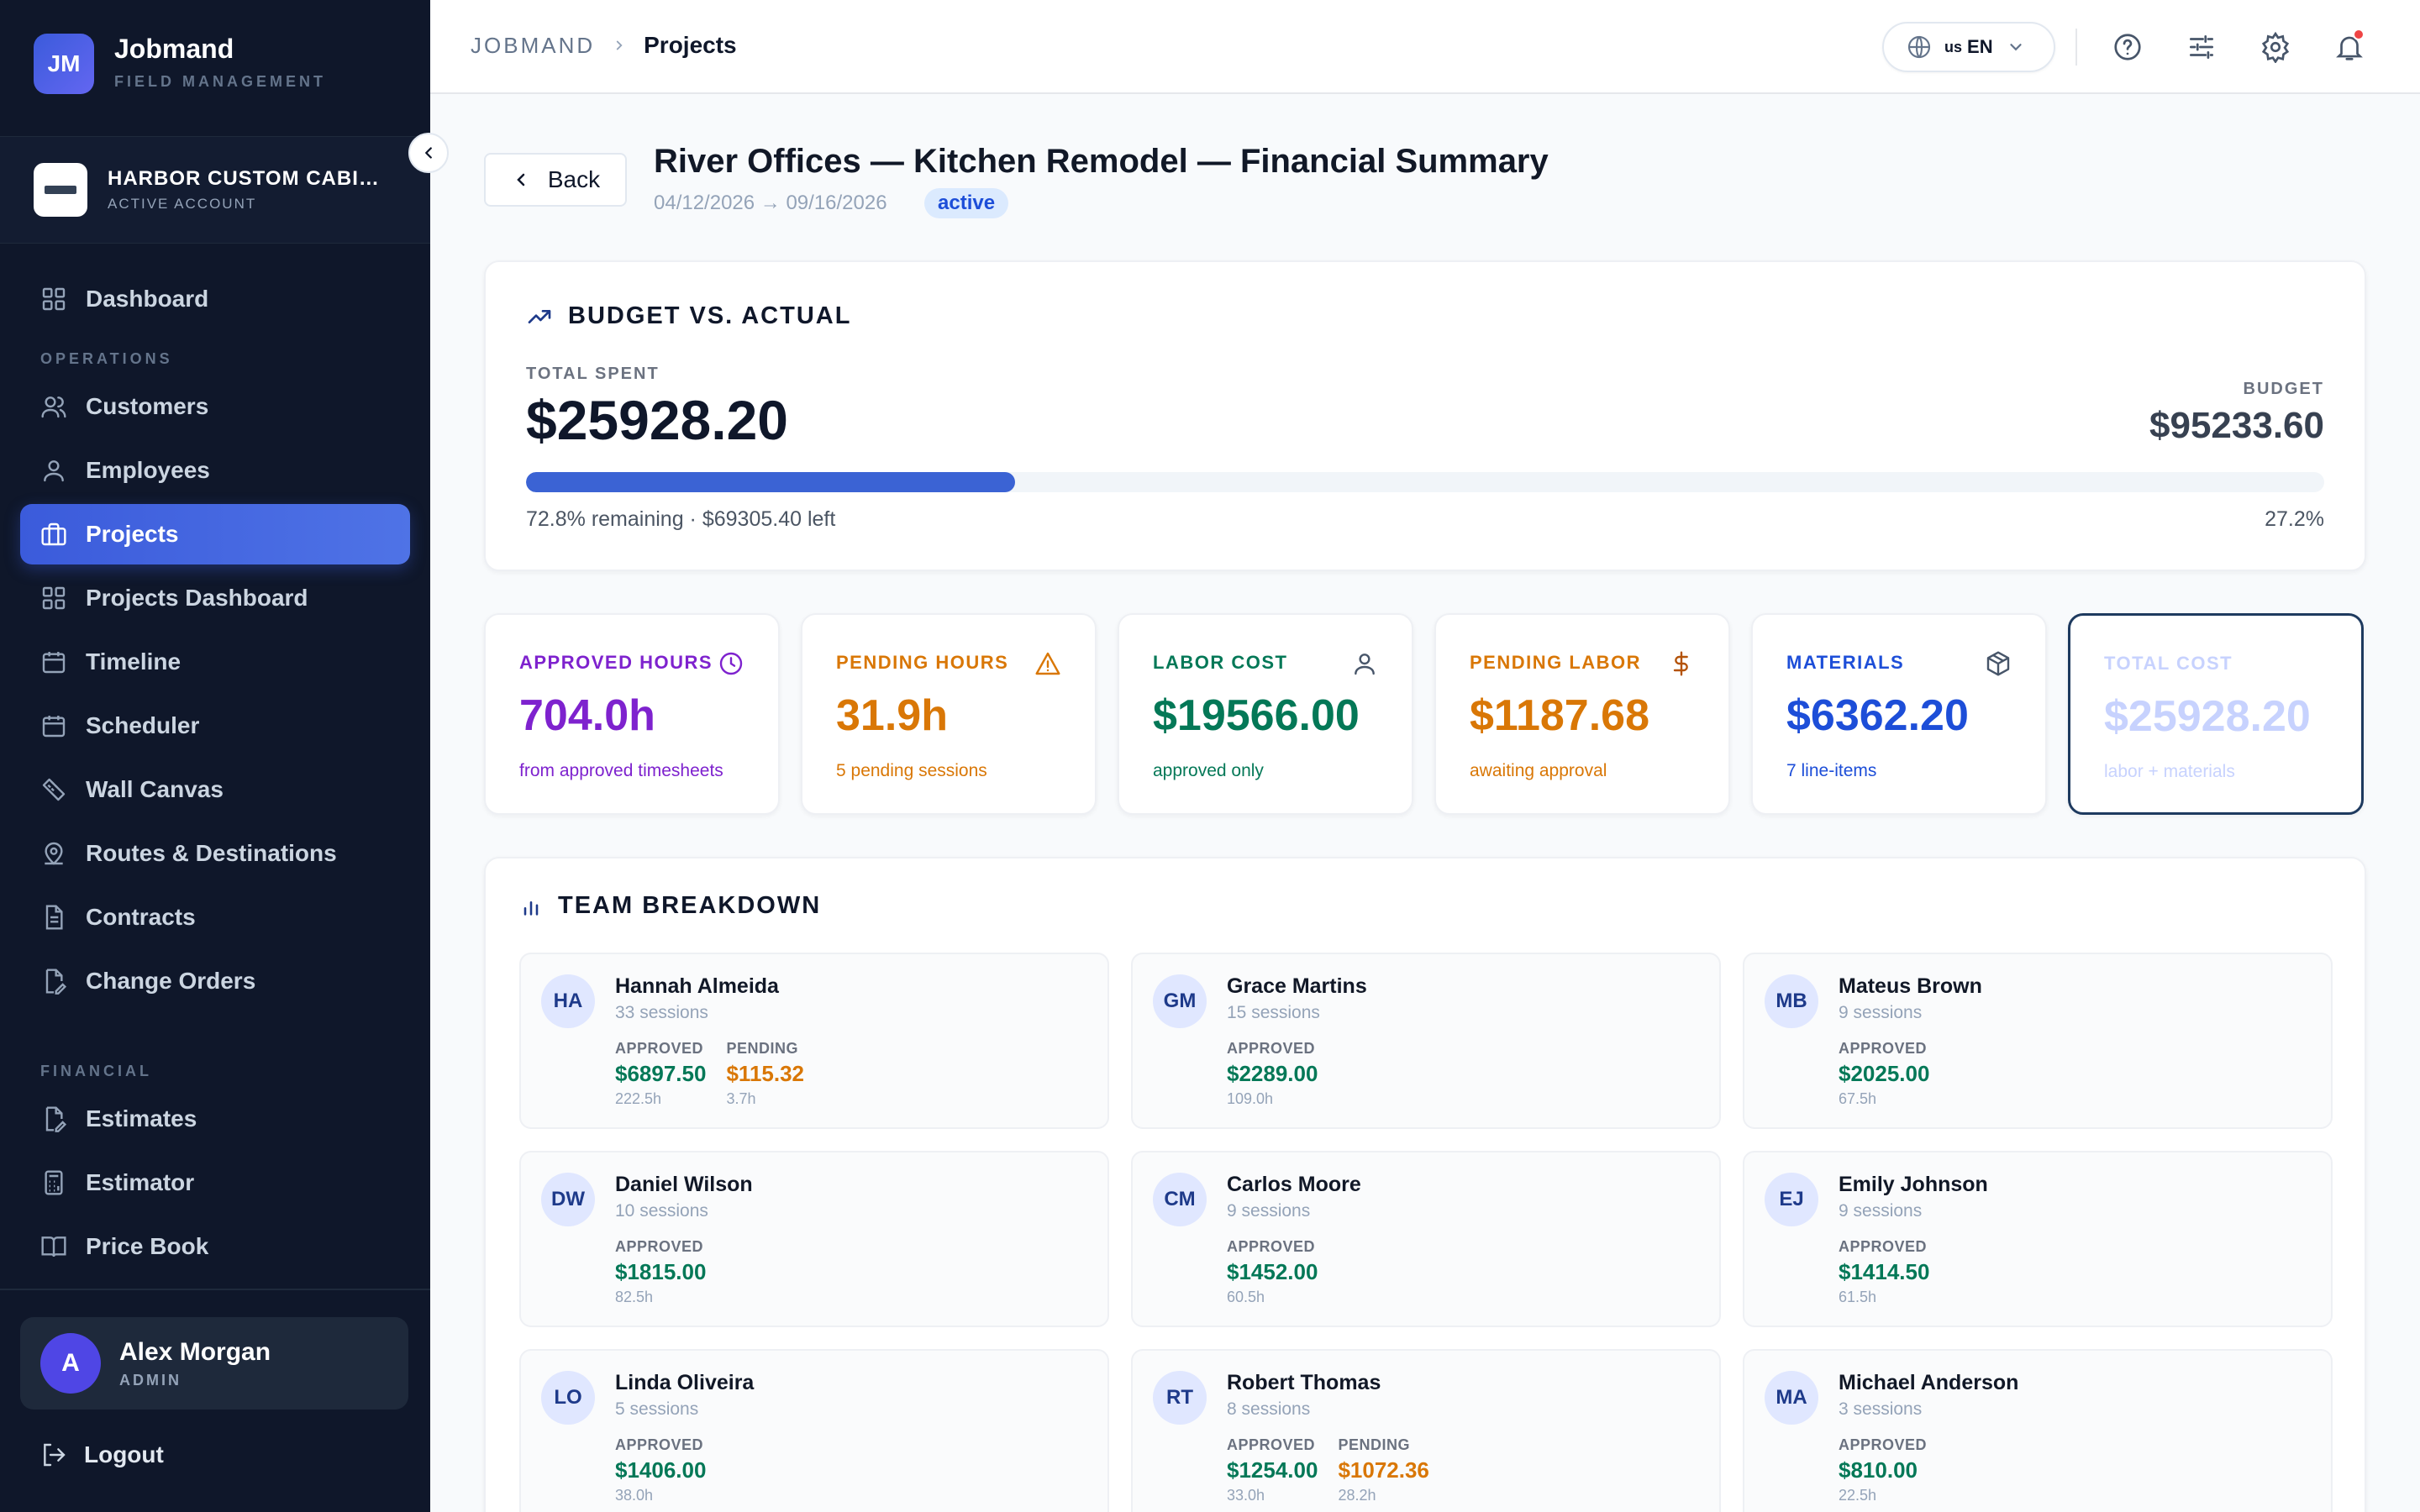  Describe the element at coordinates (634, 1495) in the screenshot. I see `approved-hours: 38.0h` at that location.